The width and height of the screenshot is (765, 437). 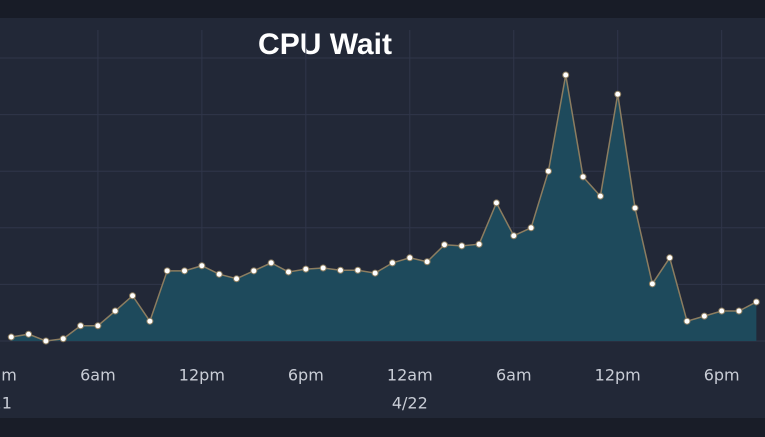 I want to click on date-label: 4/22, so click(x=410, y=403).